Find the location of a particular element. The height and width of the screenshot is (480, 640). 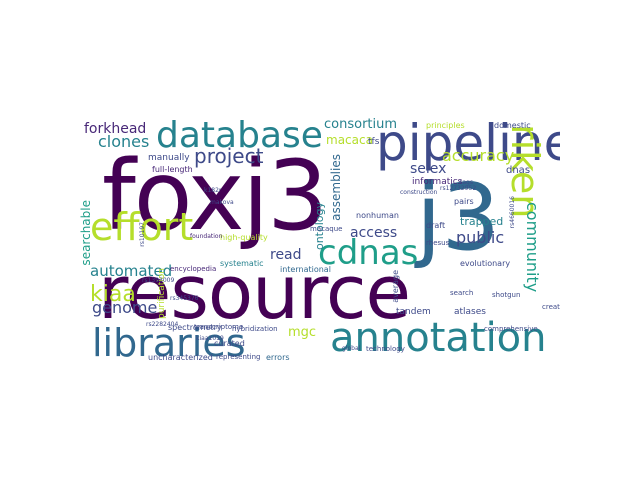

word-macaque: macaque is located at coordinates (326, 229).